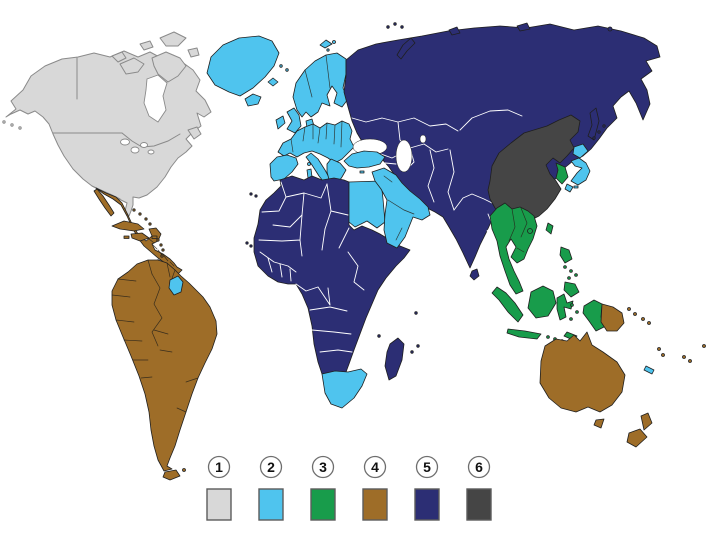 The width and height of the screenshot is (712, 534). What do you see at coordinates (12, 125) in the screenshot?
I see `aleutian-islands` at bounding box center [12, 125].